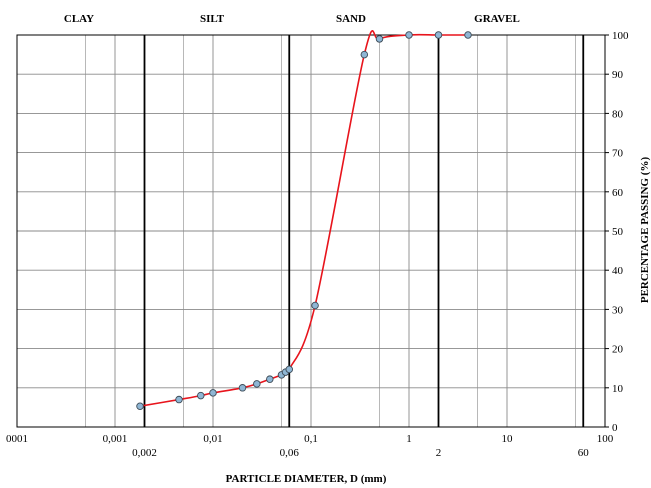  I want to click on x-tick-label: 0,1, so click(311, 439).